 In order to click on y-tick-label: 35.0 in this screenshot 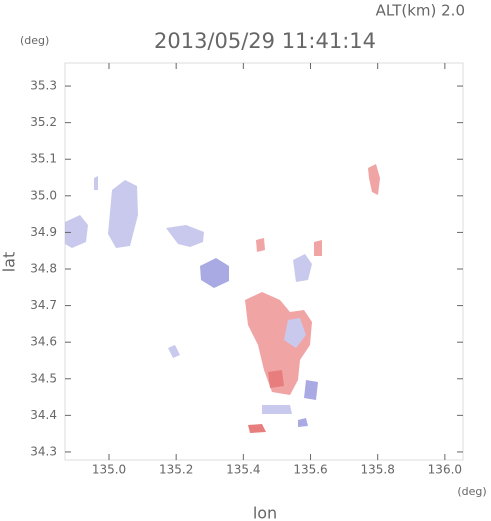, I will do `click(43, 195)`.